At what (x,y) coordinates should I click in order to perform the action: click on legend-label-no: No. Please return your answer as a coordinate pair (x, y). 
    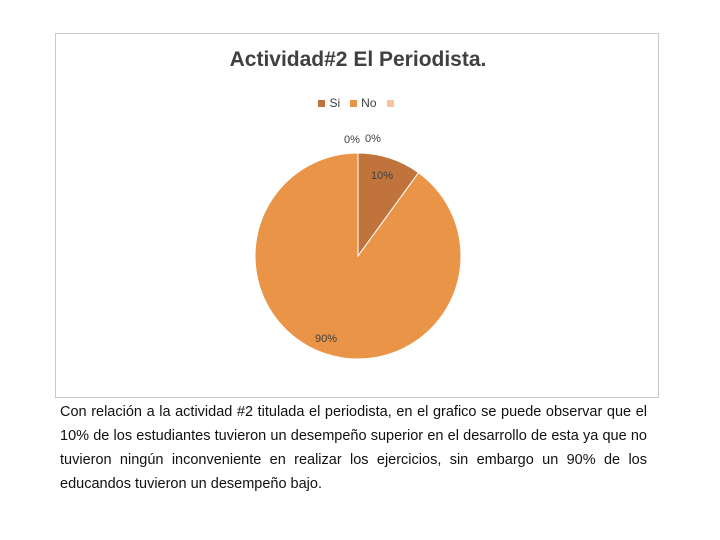
    Looking at the image, I should click on (369, 103).